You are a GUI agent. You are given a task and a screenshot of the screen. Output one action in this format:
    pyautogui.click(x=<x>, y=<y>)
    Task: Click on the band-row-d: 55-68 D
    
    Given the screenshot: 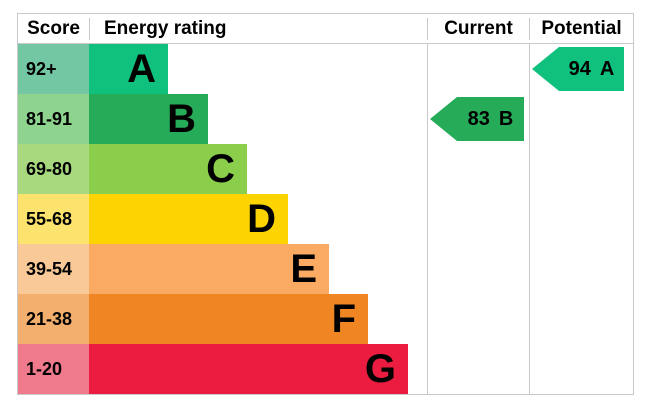 What is the action you would take?
    pyautogui.click(x=325, y=219)
    